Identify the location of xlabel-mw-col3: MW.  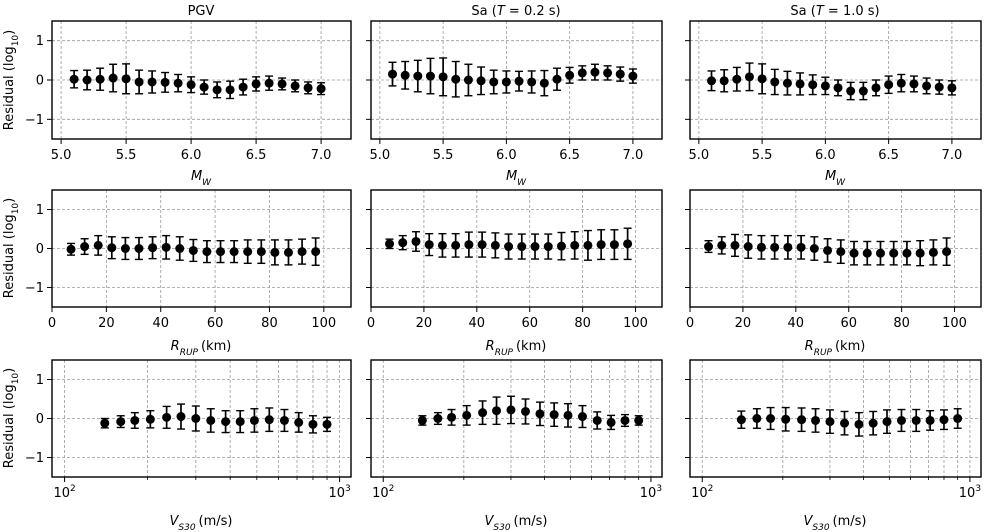
(835, 178).